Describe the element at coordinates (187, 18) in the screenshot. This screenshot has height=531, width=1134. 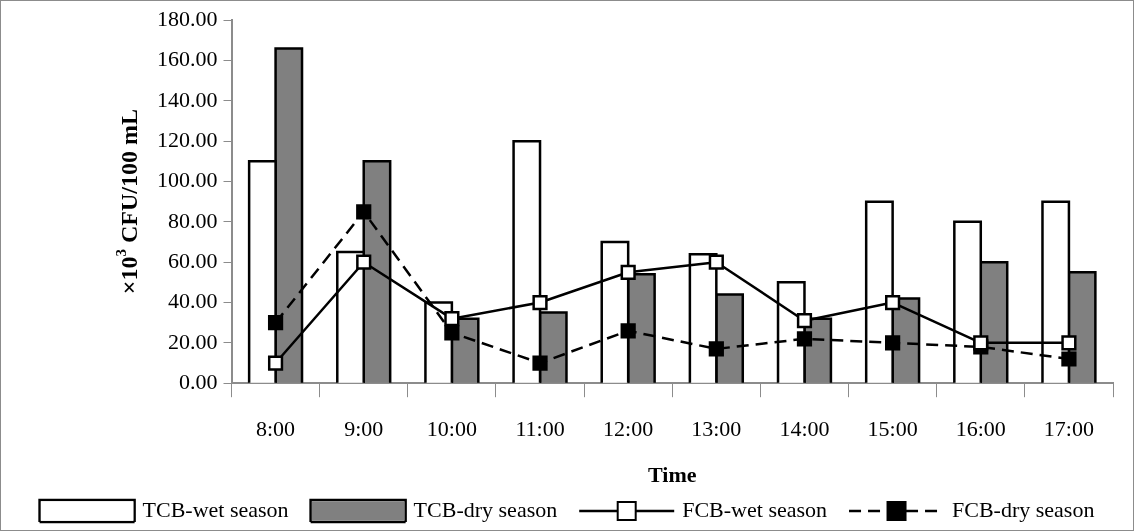
I see `y-tick-label: 180.00` at that location.